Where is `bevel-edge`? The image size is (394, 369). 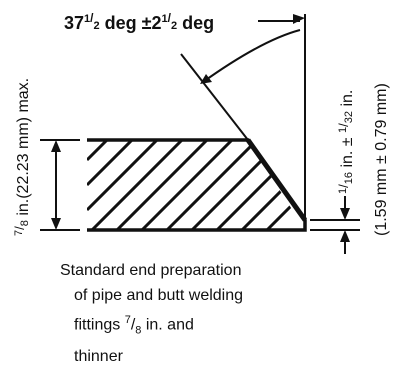 bevel-edge is located at coordinates (276, 180).